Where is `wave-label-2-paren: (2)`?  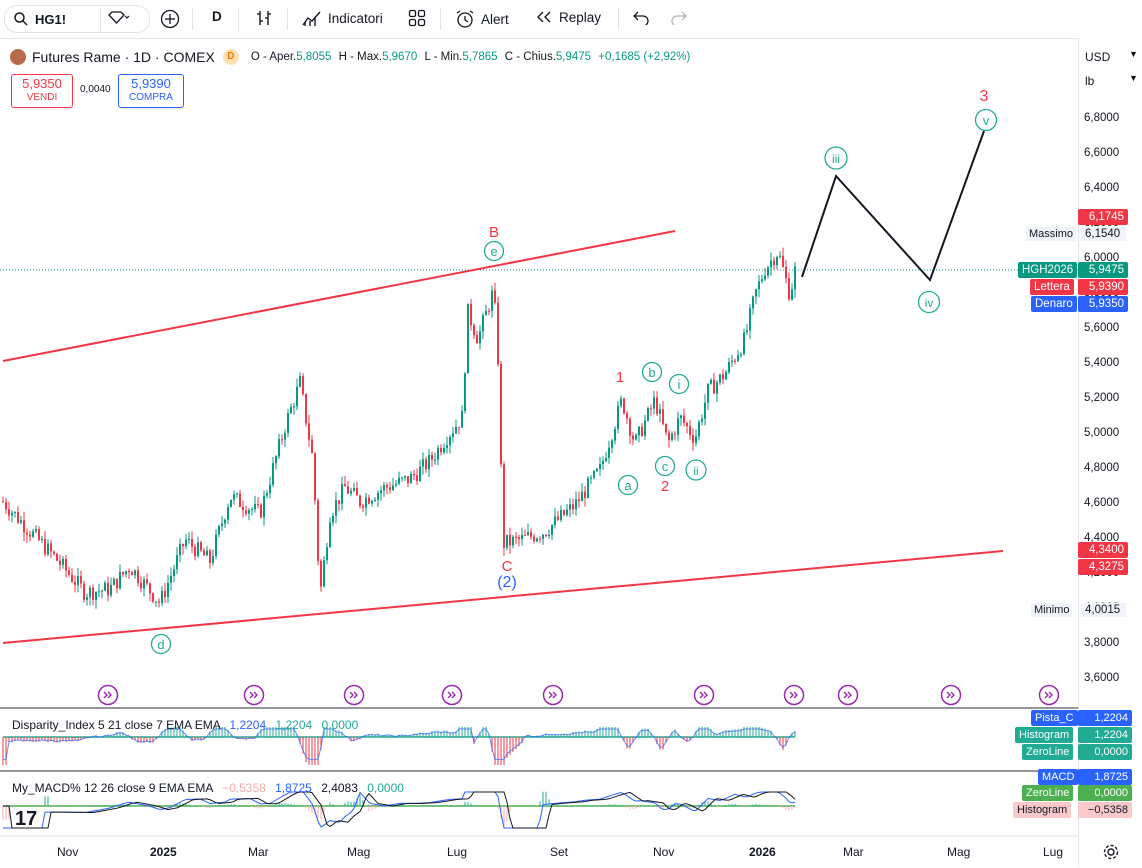
wave-label-2-paren: (2) is located at coordinates (507, 582).